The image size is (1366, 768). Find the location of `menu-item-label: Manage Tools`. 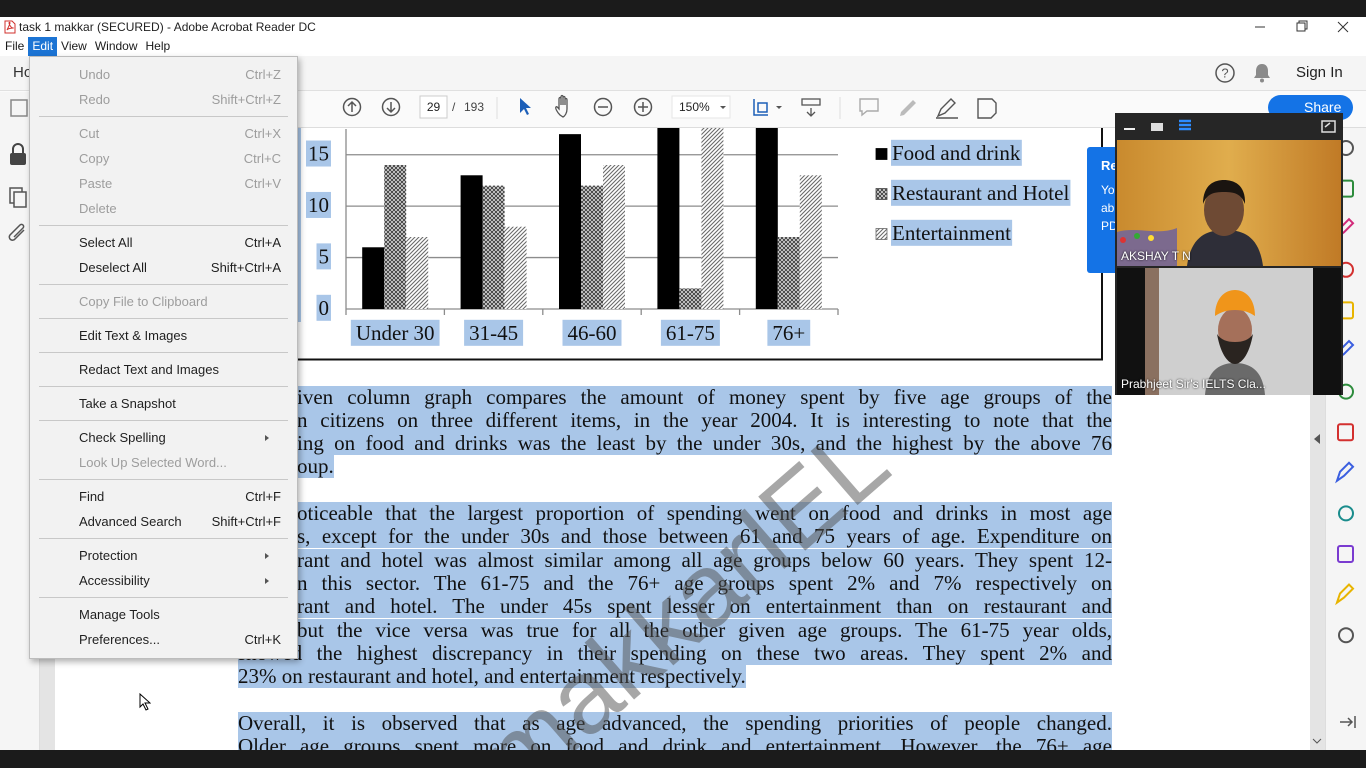

menu-item-label: Manage Tools is located at coordinates (119, 614).